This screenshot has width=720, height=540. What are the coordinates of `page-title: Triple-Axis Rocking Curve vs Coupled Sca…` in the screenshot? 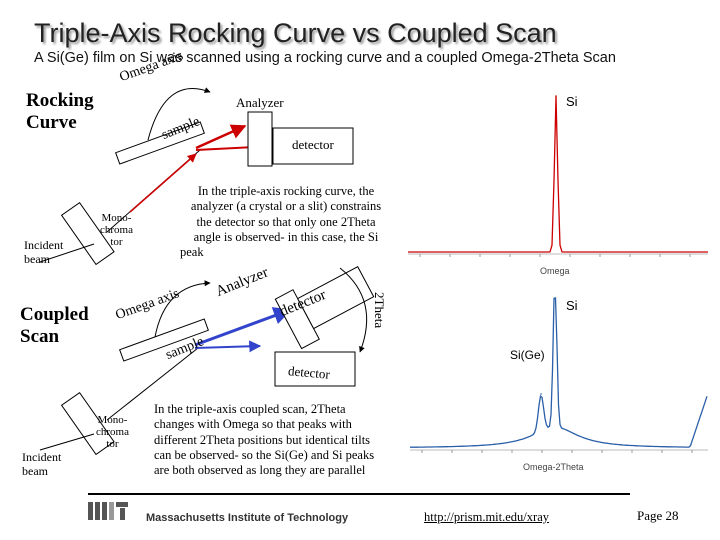 It's located at (295, 33).